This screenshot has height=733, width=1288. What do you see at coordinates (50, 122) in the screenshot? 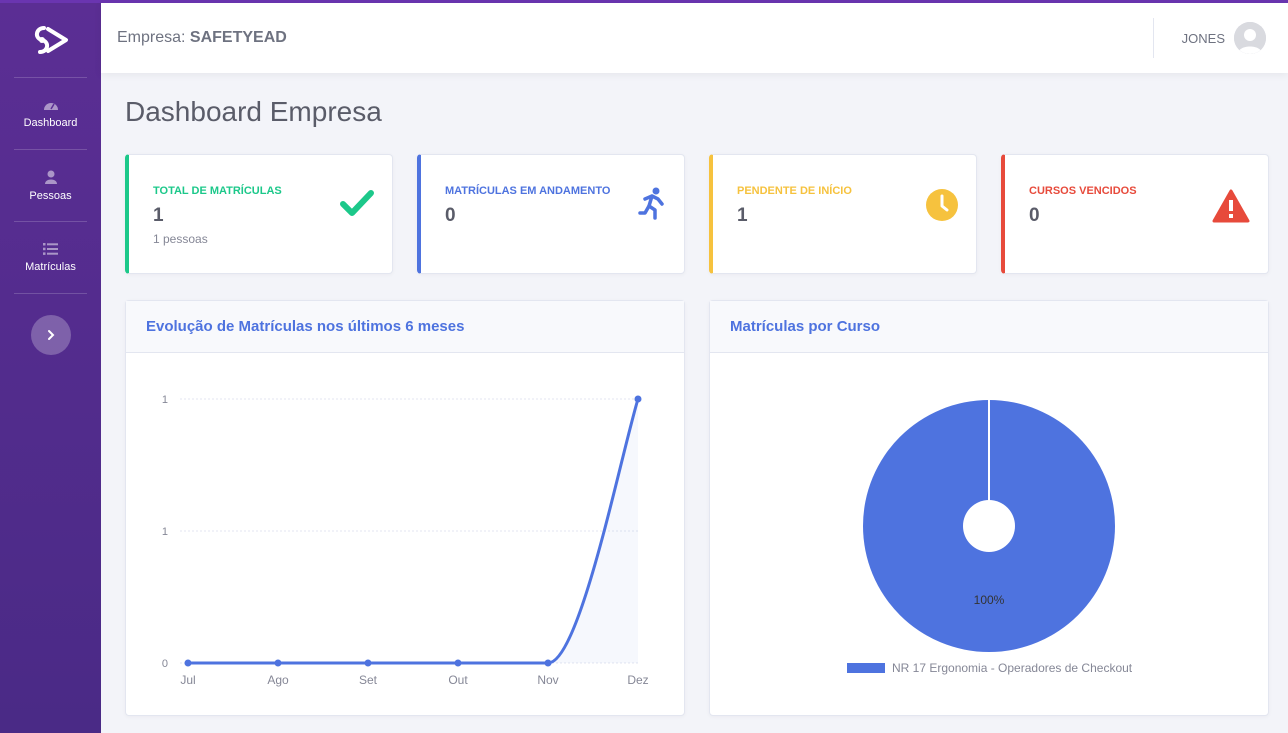
I see `sidebar-item-label: Dashboard` at bounding box center [50, 122].